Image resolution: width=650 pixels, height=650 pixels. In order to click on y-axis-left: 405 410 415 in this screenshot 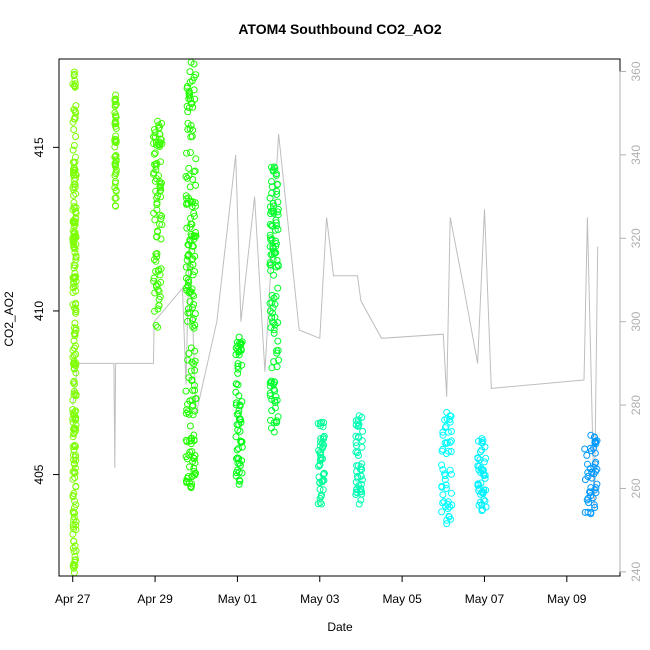, I will do `click(46, 311)`.